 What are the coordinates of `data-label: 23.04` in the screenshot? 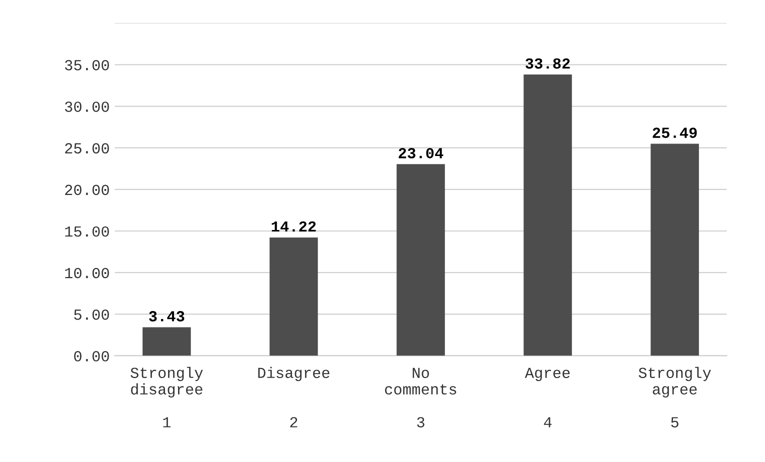 It's located at (421, 153).